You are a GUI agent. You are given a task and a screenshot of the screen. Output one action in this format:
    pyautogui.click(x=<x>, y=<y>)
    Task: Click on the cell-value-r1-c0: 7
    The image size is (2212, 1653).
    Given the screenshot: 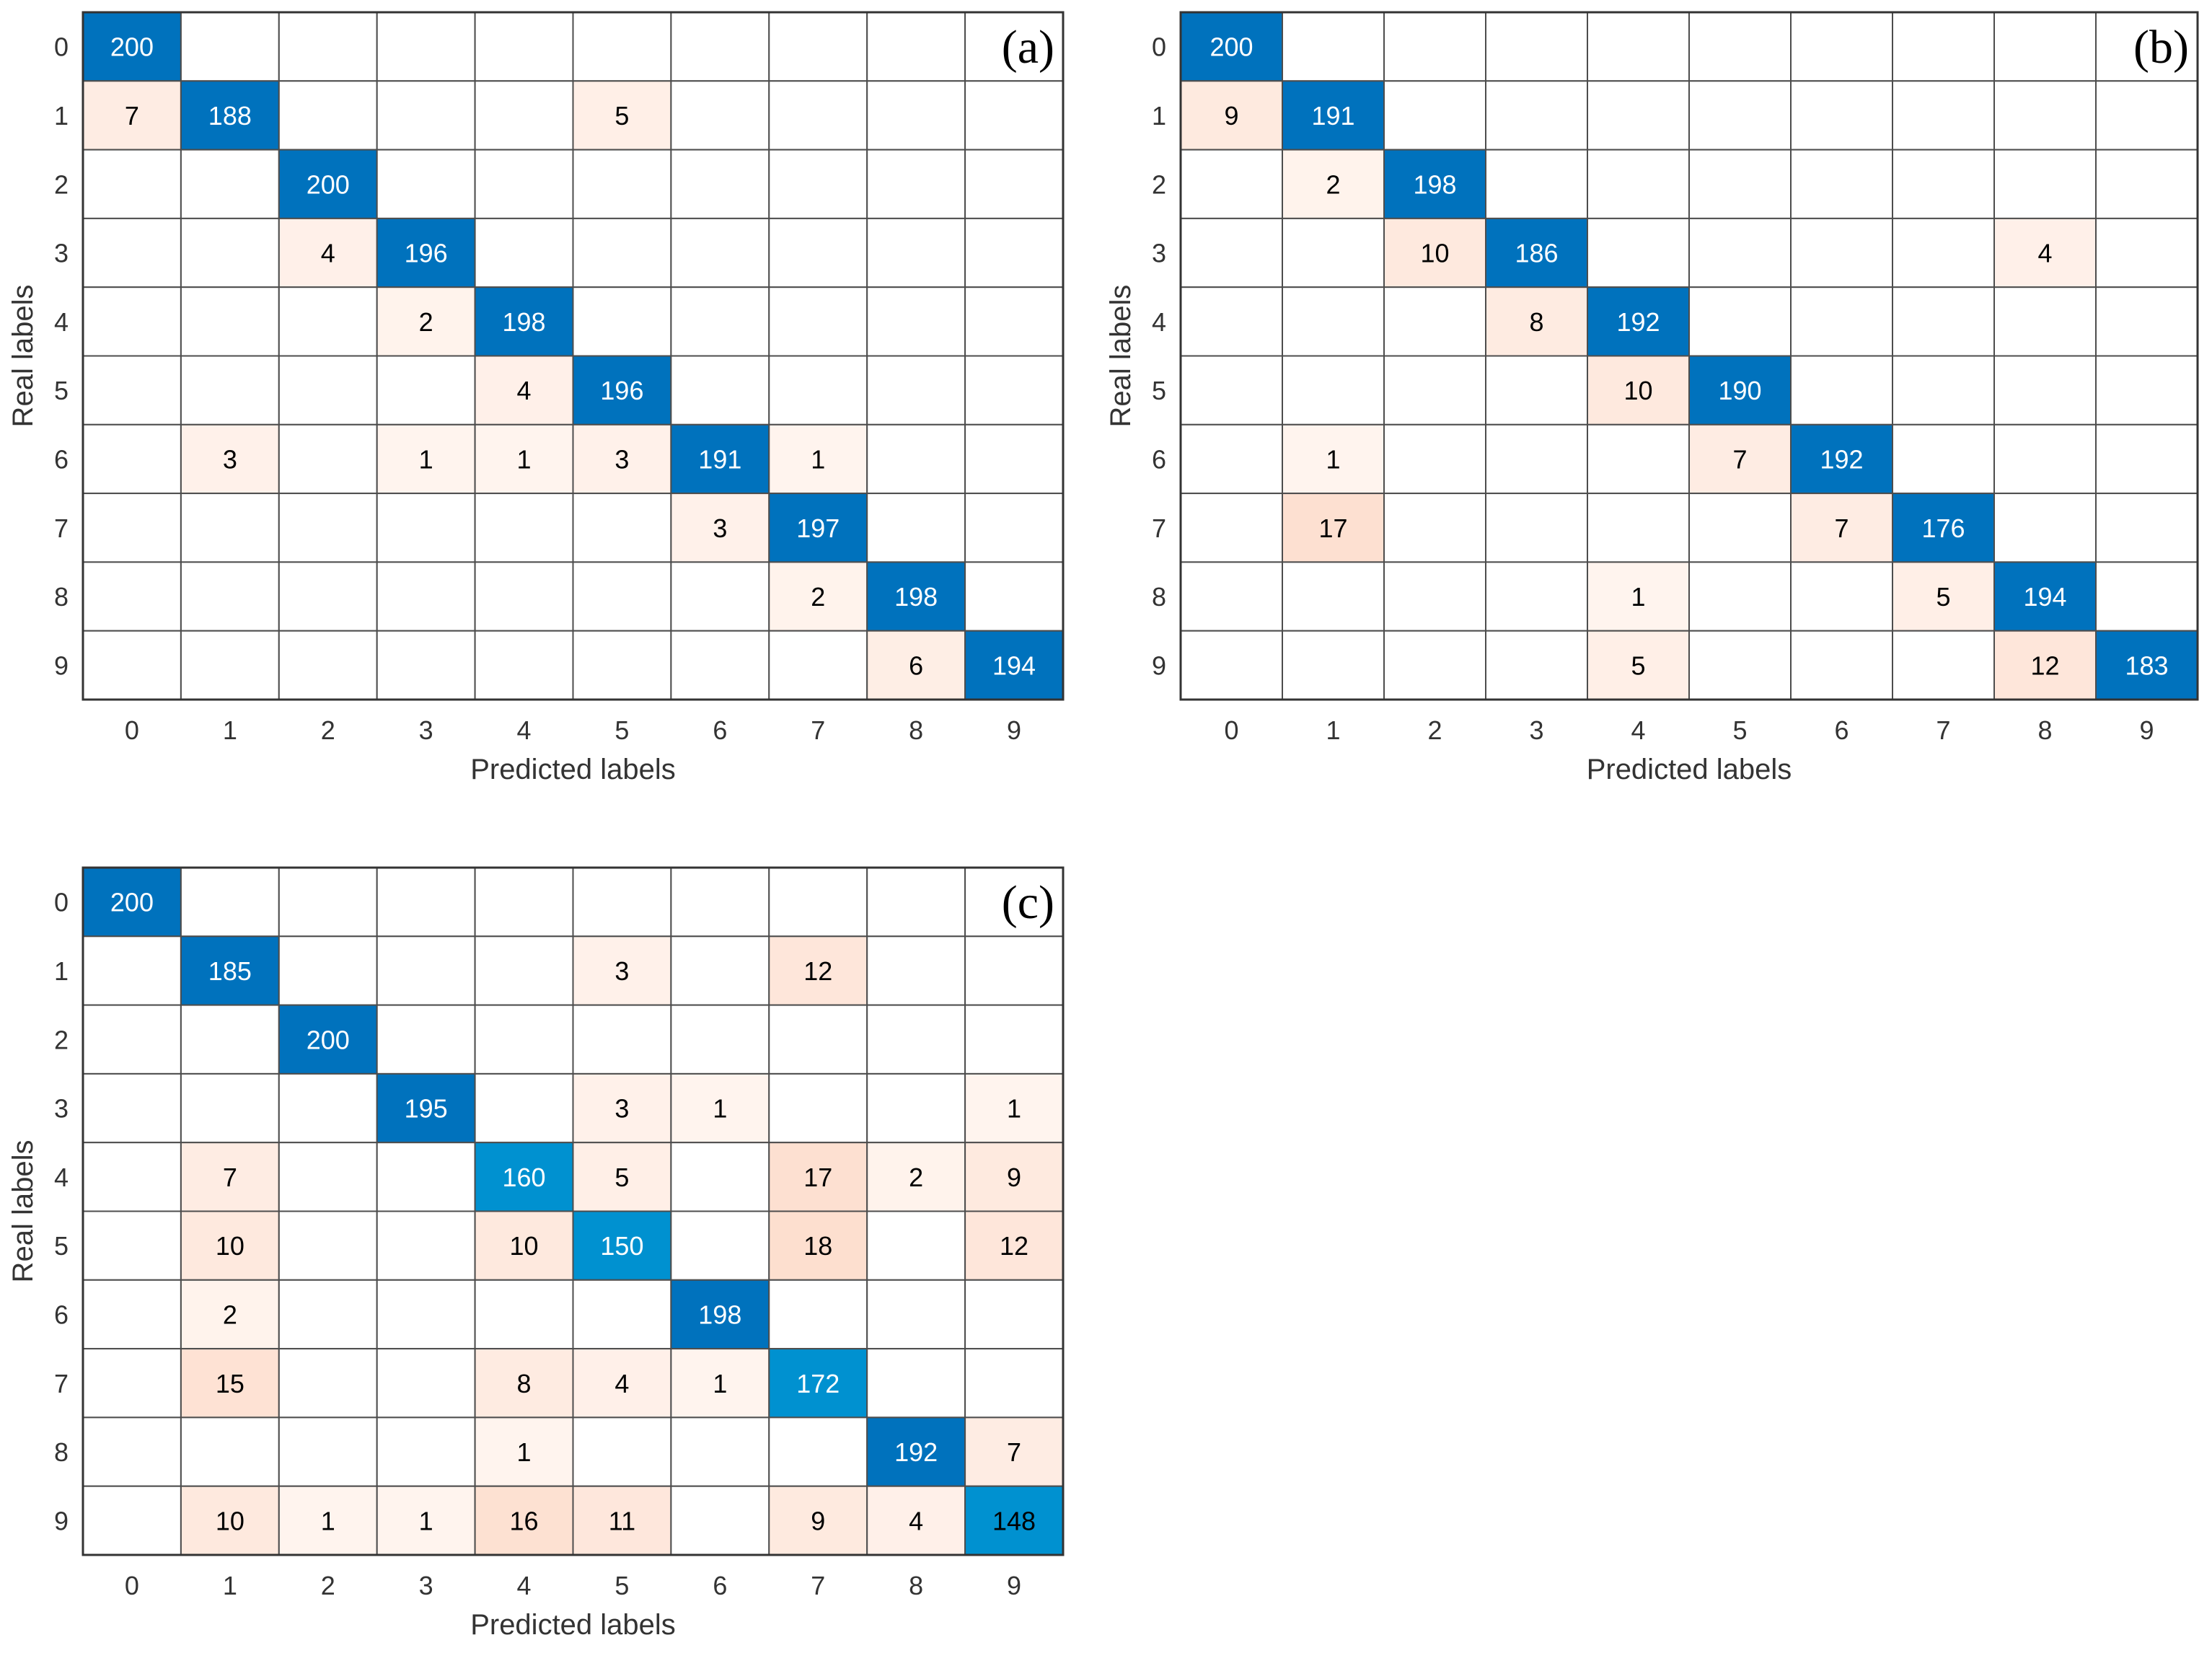 What is the action you would take?
    pyautogui.click(x=132, y=116)
    